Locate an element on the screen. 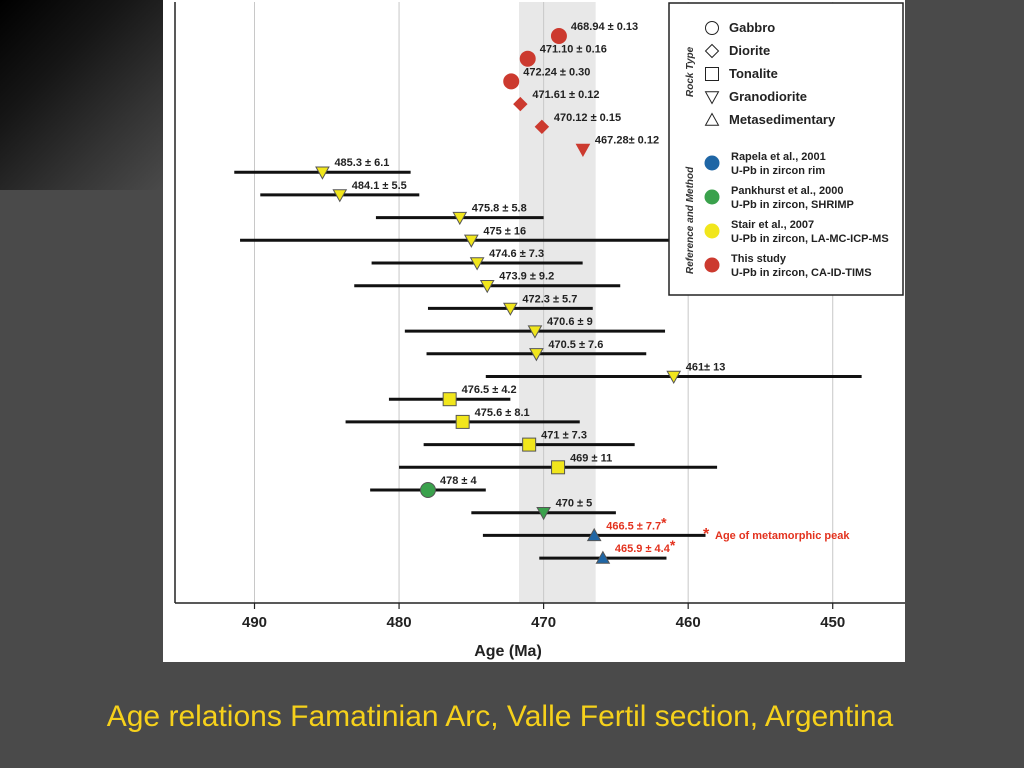 The image size is (1024, 768). legend-rock-label: Gabbro is located at coordinates (752, 27).